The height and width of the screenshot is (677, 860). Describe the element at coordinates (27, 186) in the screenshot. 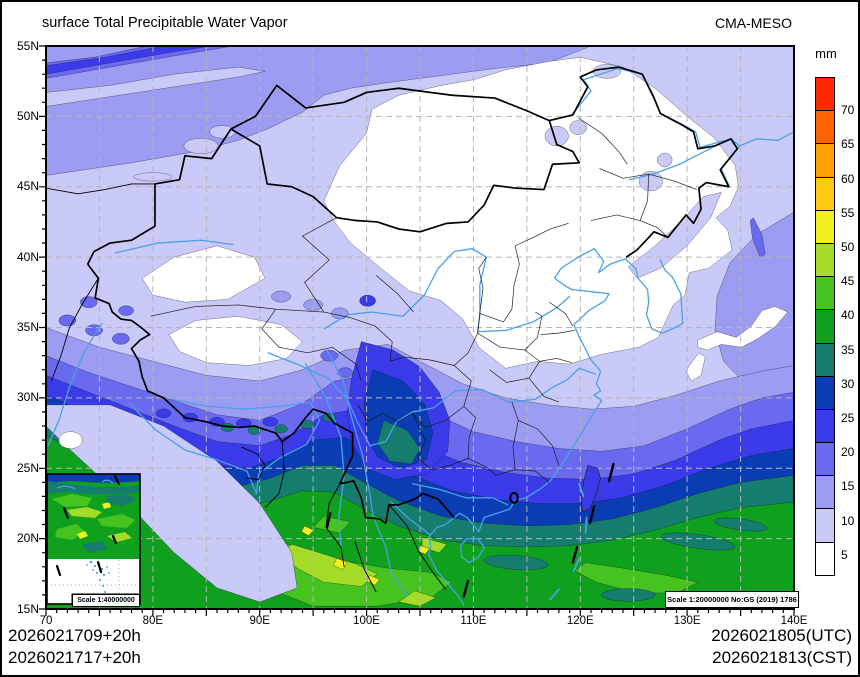

I see `lat-tick-label: 45N` at that location.